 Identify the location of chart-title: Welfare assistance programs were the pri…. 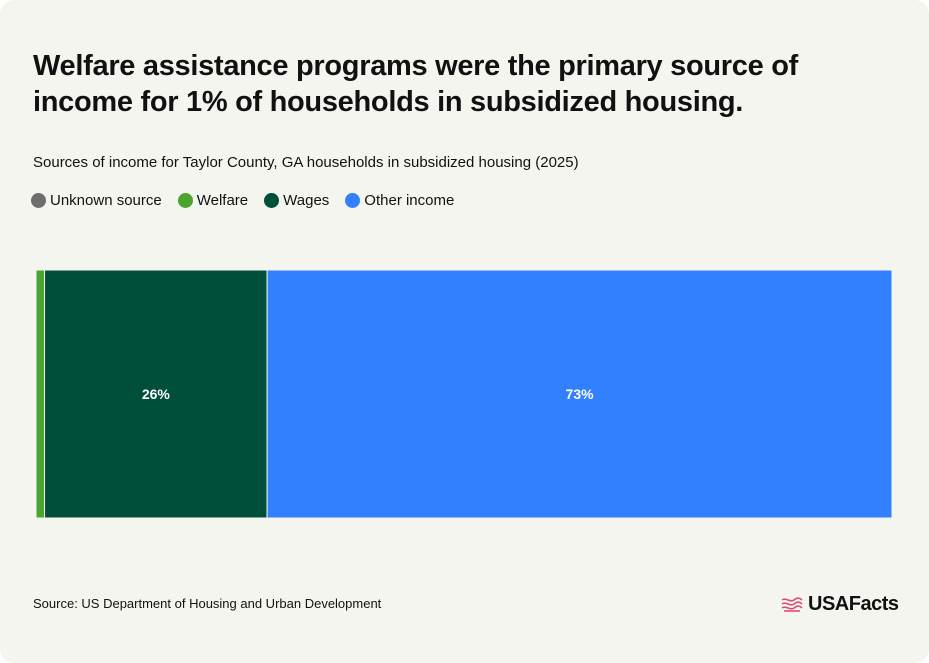
(415, 84).